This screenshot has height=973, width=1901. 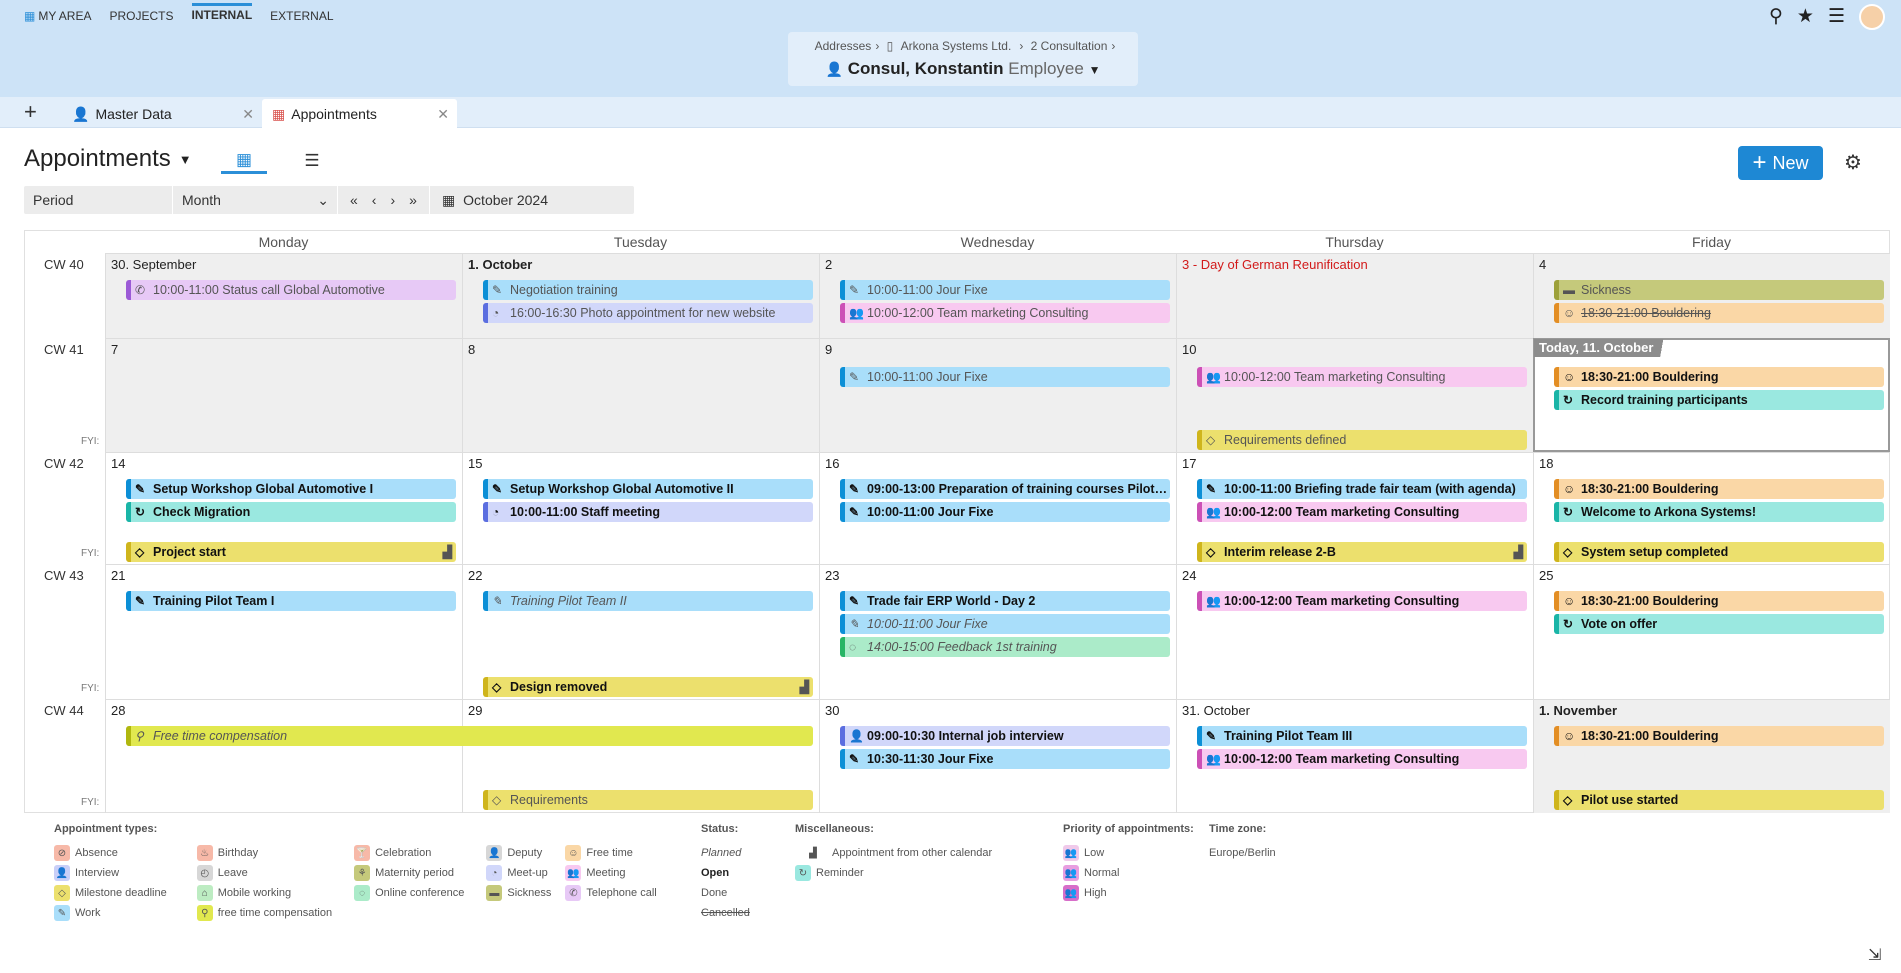 I want to click on day-cell: 31. October, so click(x=1354, y=756).